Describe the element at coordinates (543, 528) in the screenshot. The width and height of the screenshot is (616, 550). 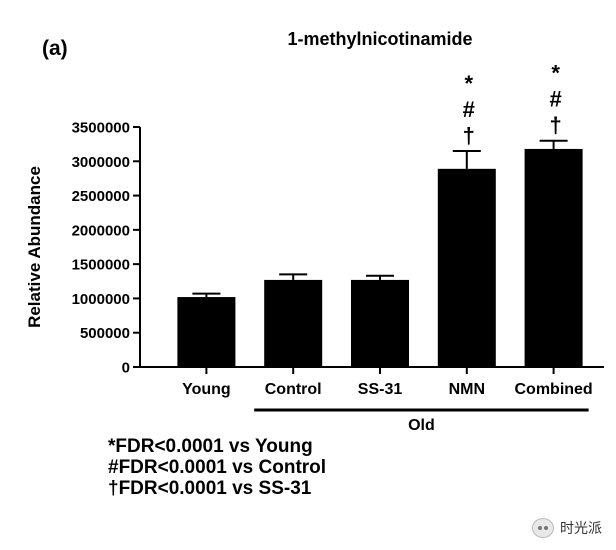
I see `wechat-icon` at that location.